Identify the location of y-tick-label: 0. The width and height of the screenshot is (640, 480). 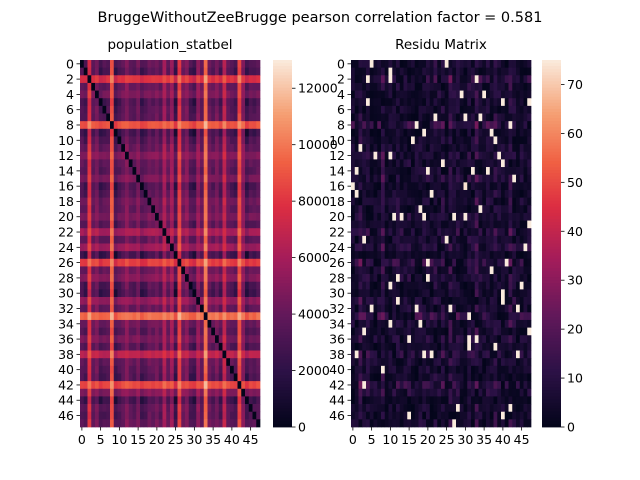
(341, 63).